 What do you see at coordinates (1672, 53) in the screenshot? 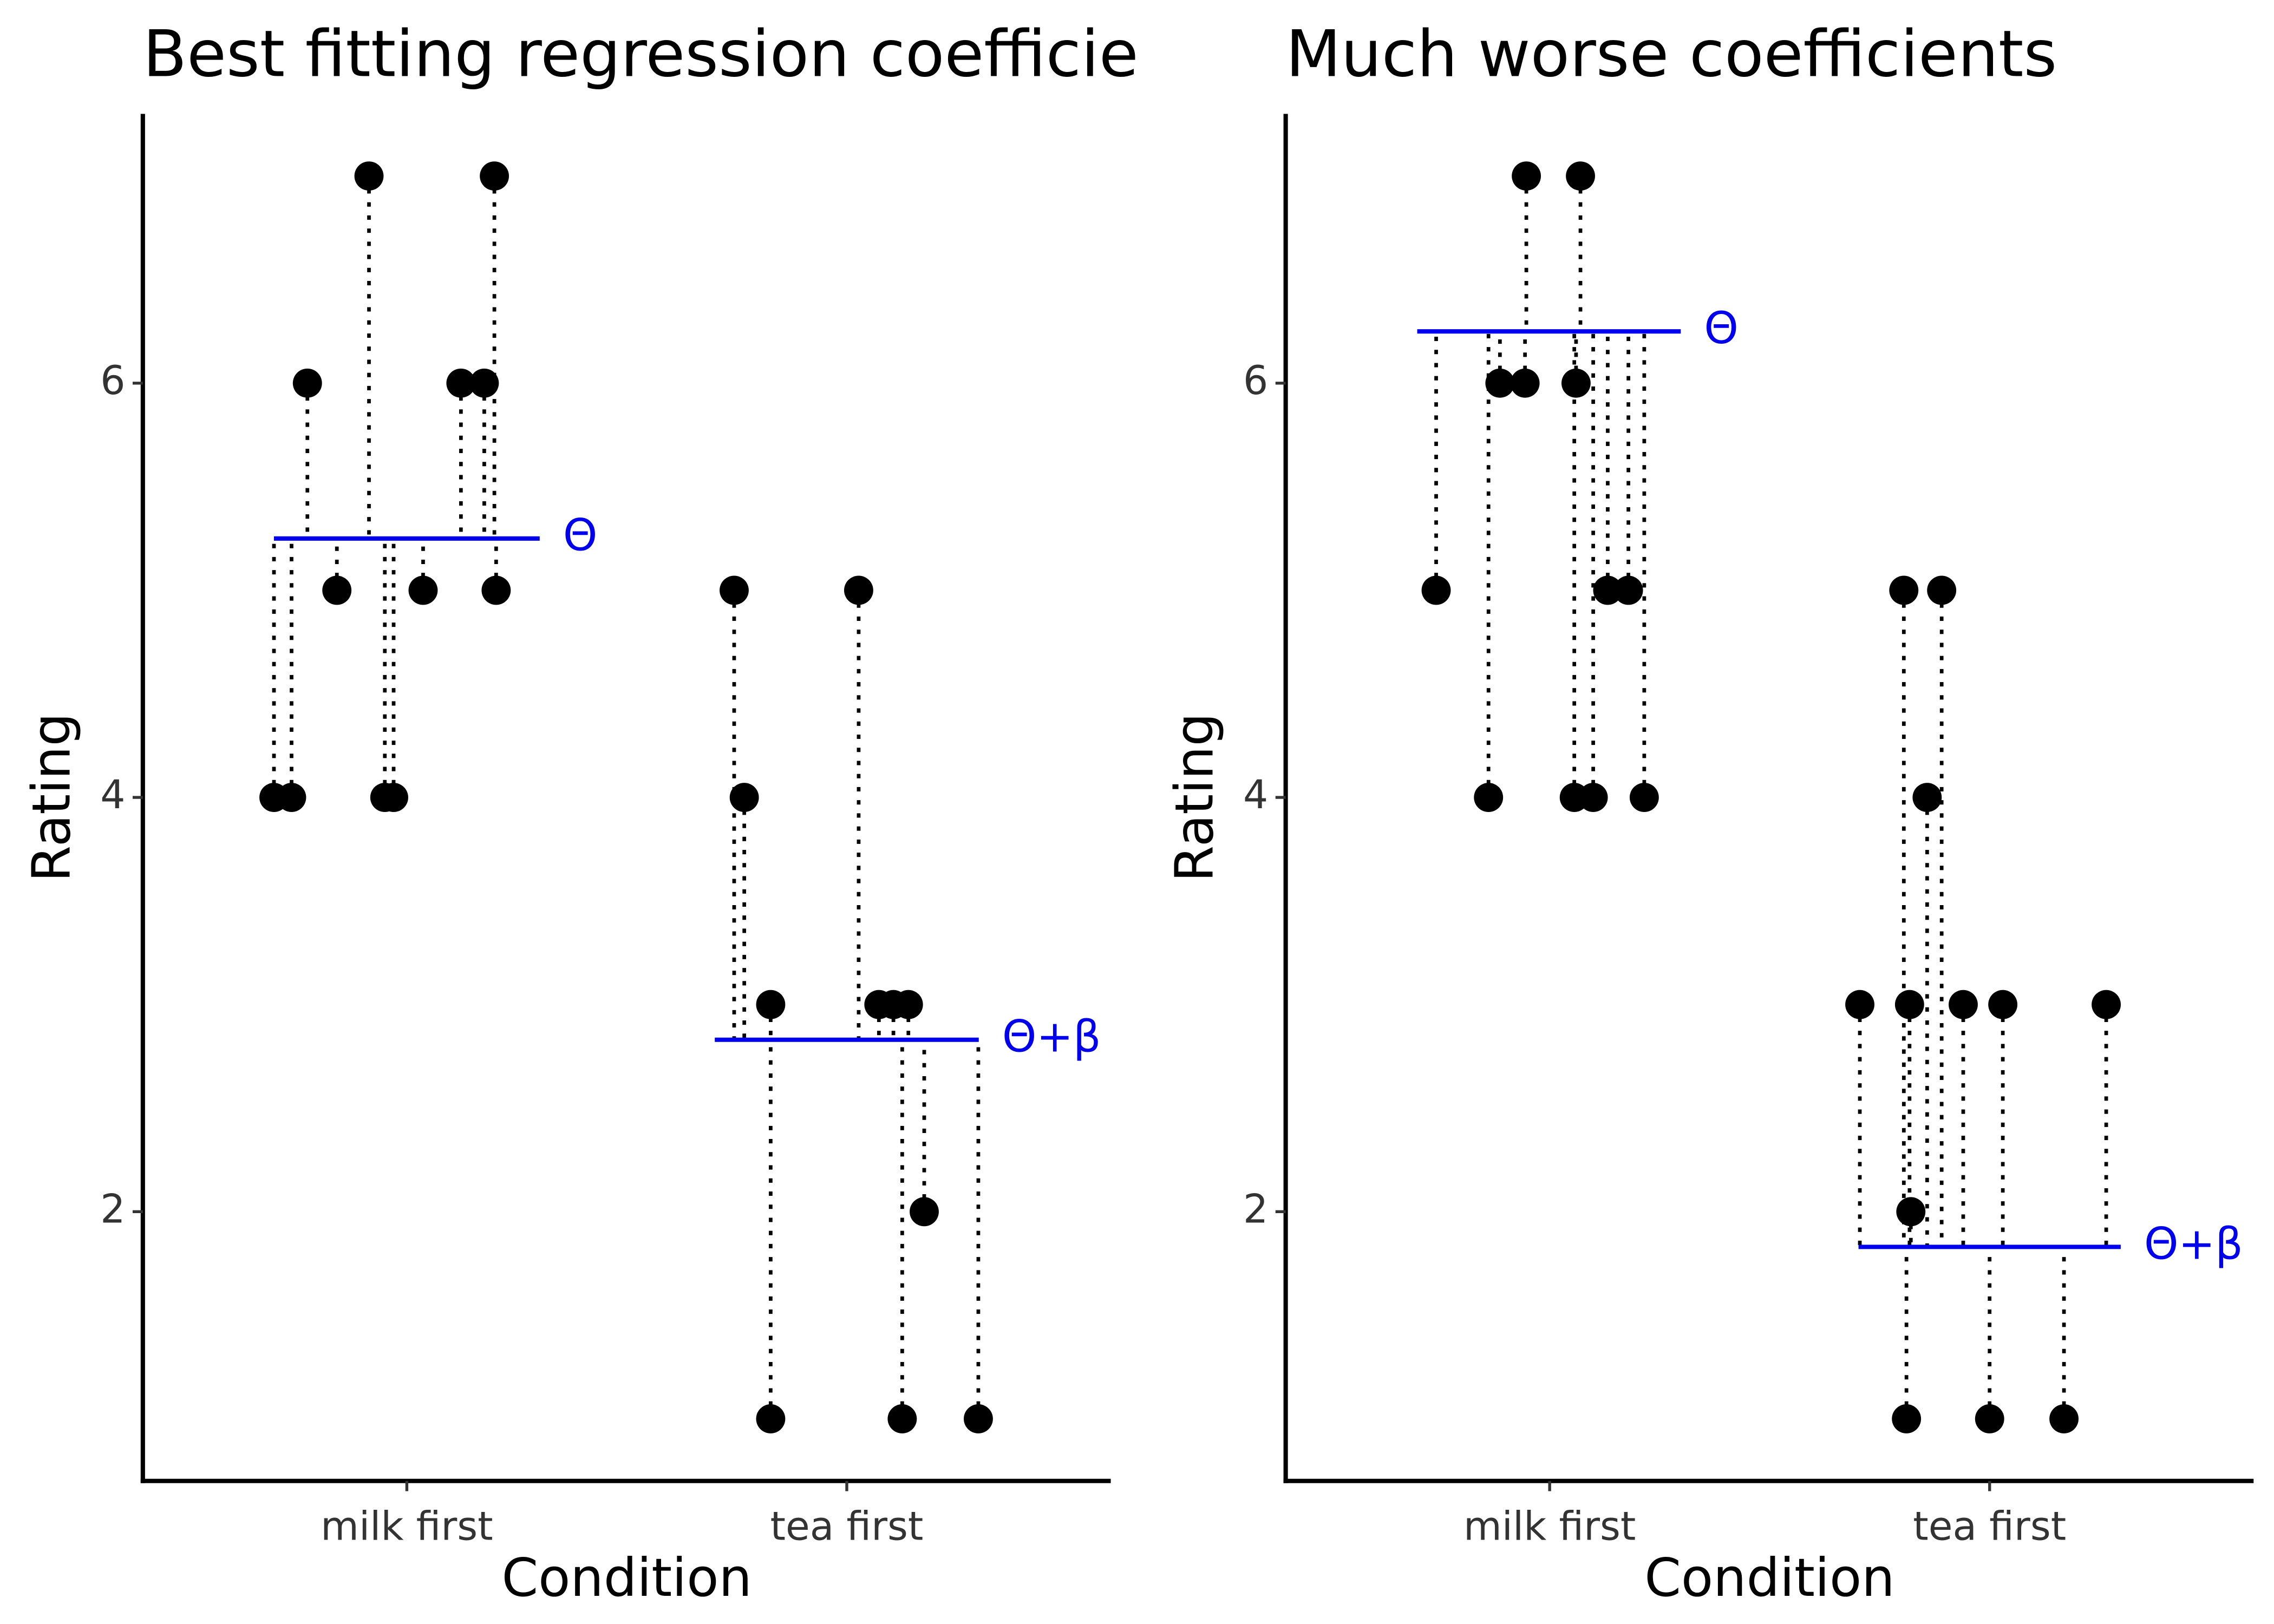
I see `panel-title: Much worse coefficients` at bounding box center [1672, 53].